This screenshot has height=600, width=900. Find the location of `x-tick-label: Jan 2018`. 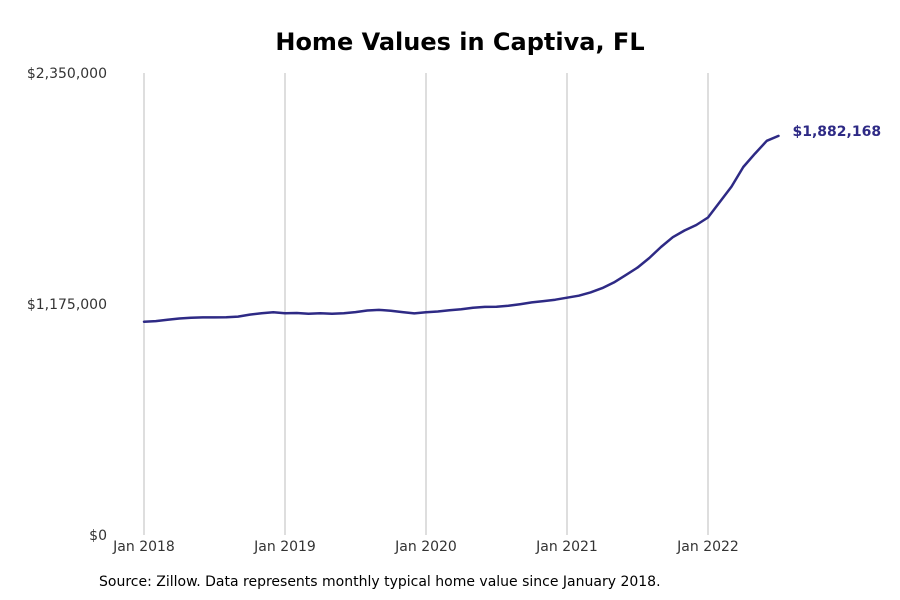

x-tick-label: Jan 2018 is located at coordinates (143, 547).